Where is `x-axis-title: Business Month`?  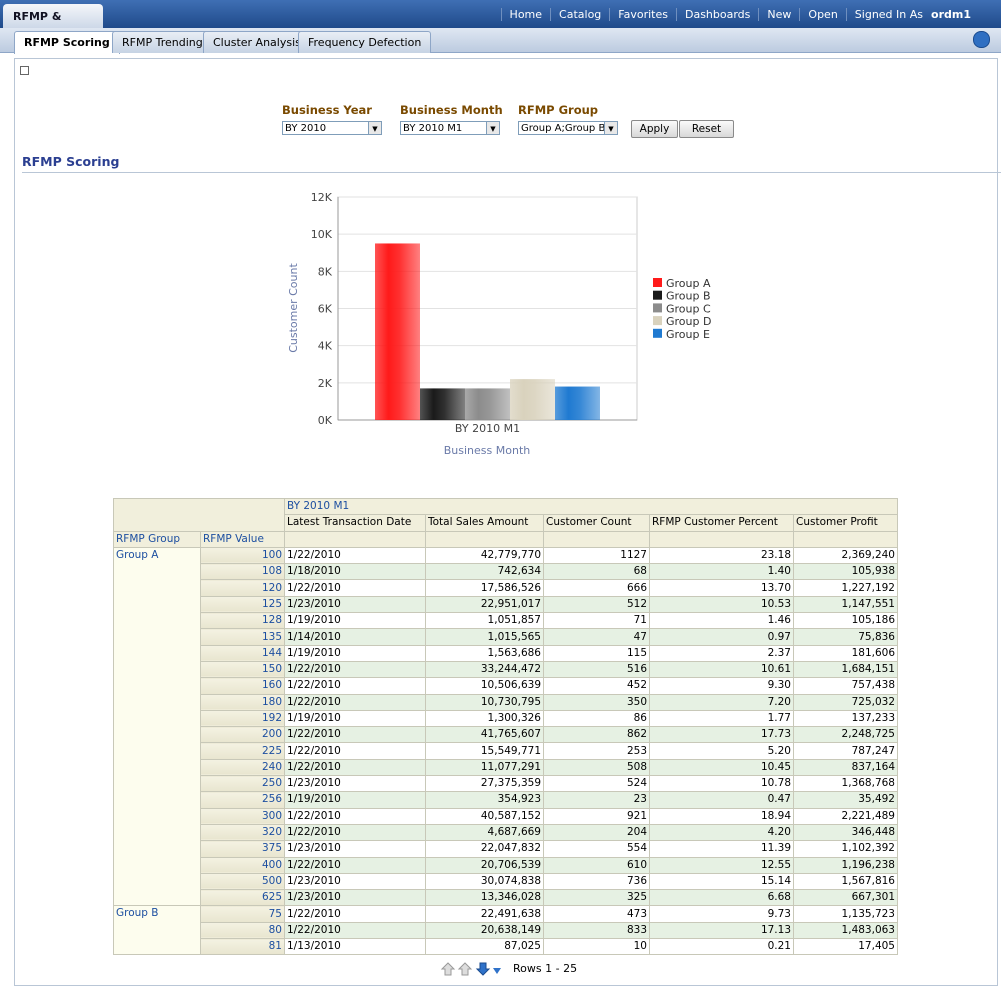
x-axis-title: Business Month is located at coordinates (487, 450).